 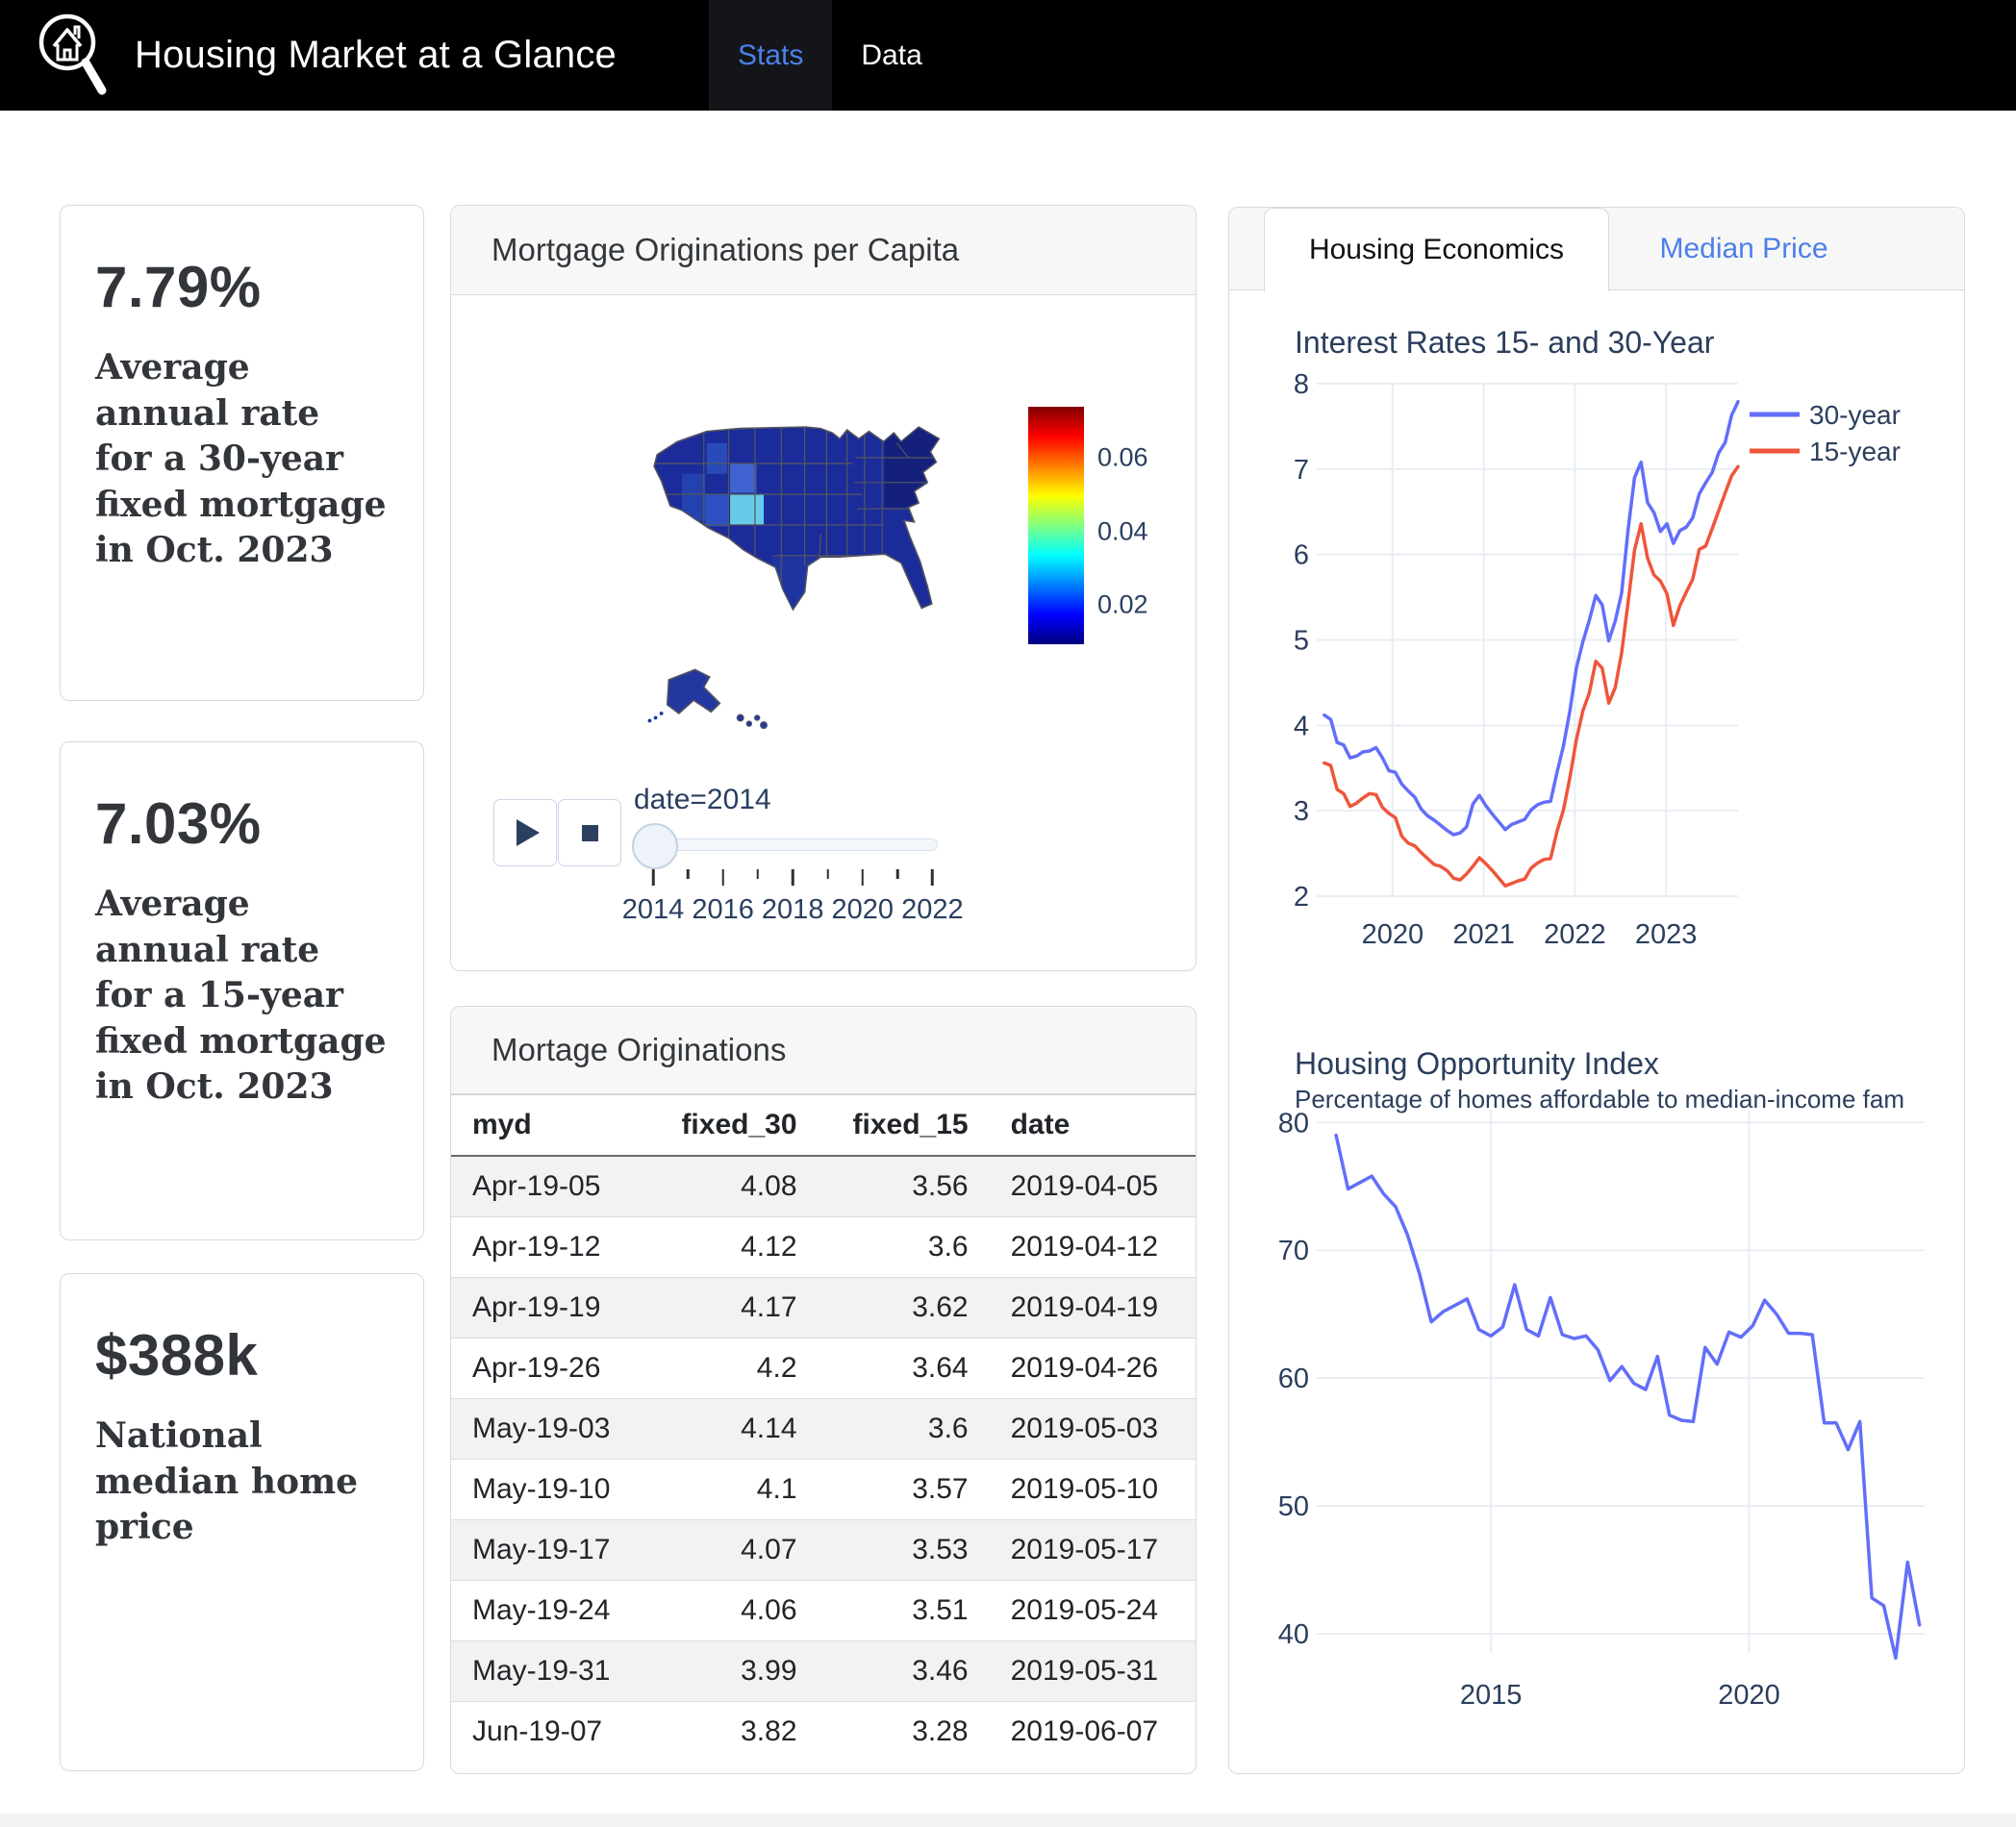 I want to click on us-choropleth-map, so click(x=797, y=570).